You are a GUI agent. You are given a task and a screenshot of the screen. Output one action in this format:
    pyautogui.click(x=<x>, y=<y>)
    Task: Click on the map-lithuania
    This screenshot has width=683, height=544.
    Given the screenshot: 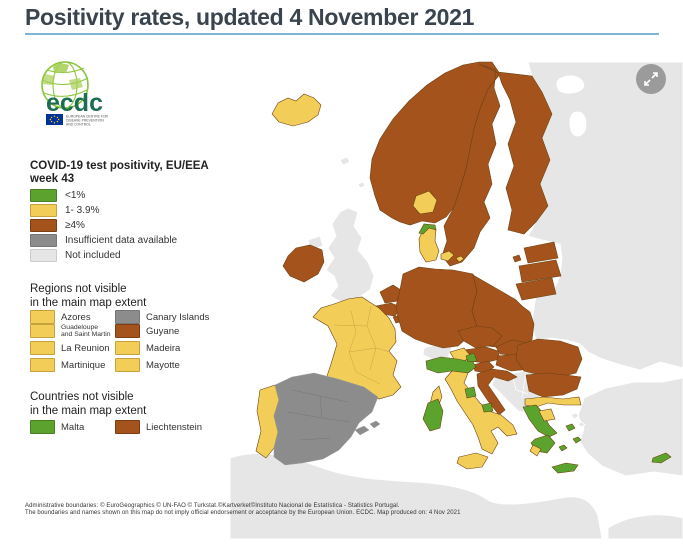 What is the action you would take?
    pyautogui.click(x=536, y=289)
    